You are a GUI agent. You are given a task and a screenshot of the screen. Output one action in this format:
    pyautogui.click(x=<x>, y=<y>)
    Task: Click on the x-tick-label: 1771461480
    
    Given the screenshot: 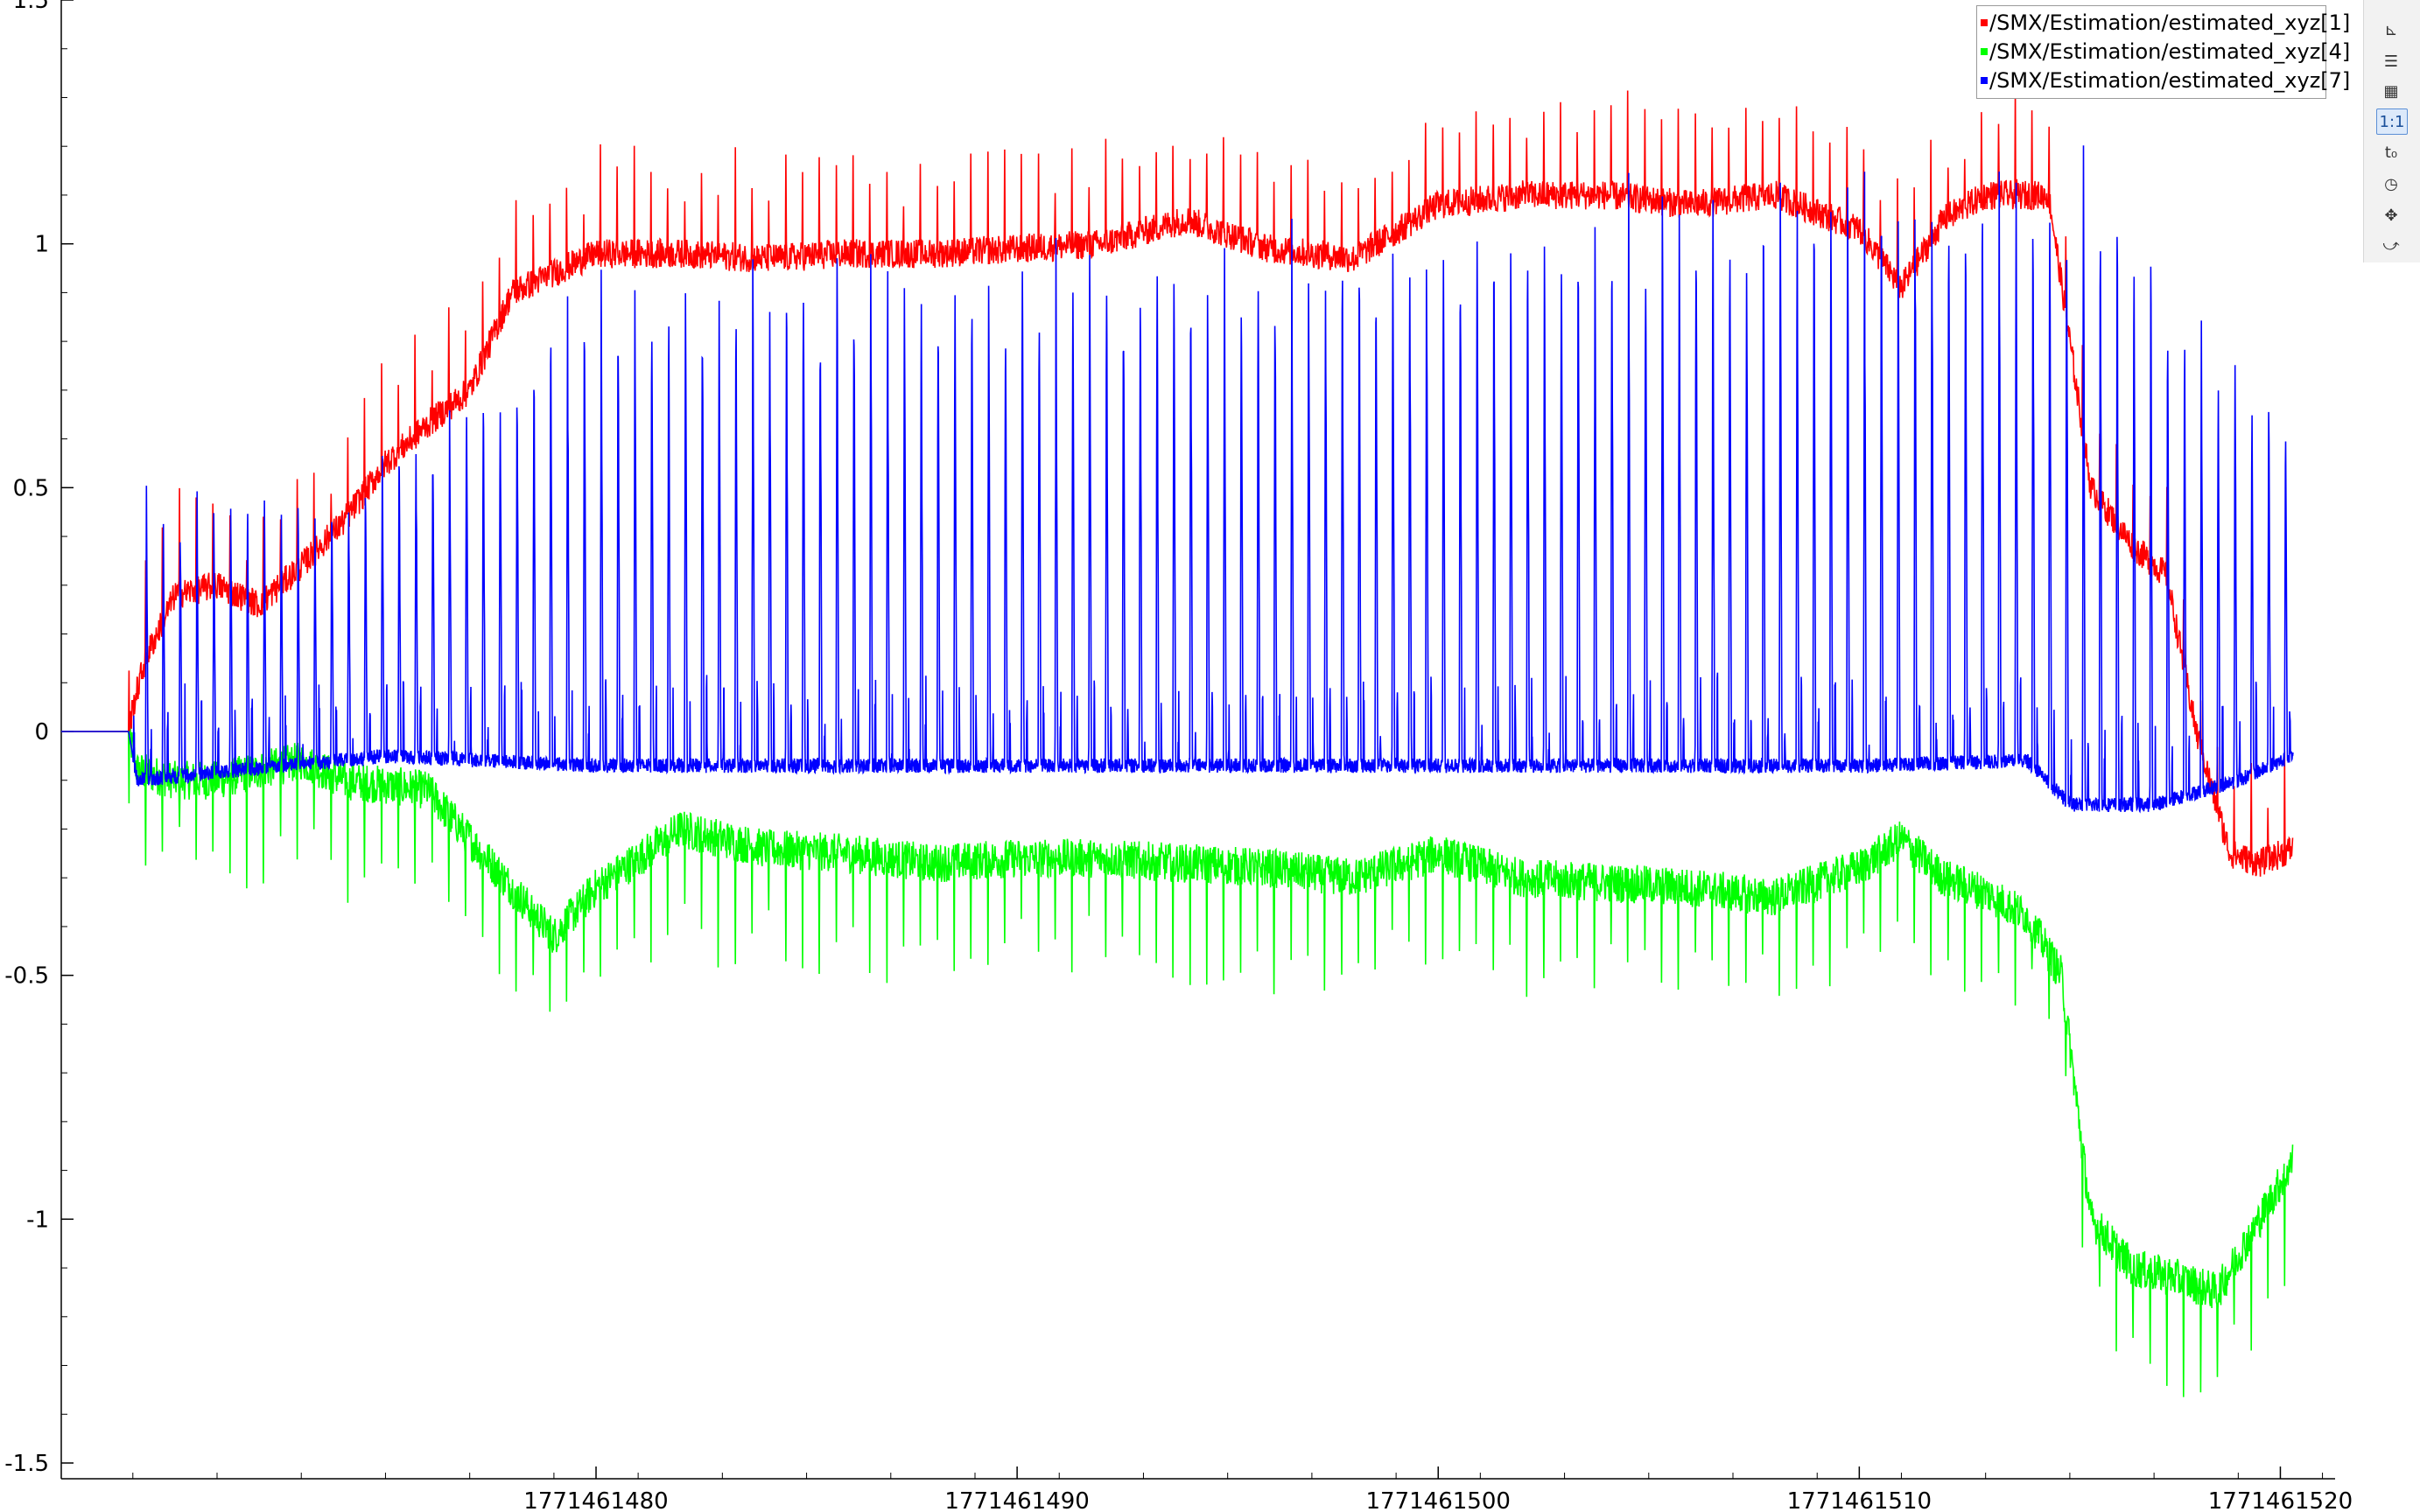 What is the action you would take?
    pyautogui.click(x=595, y=1500)
    